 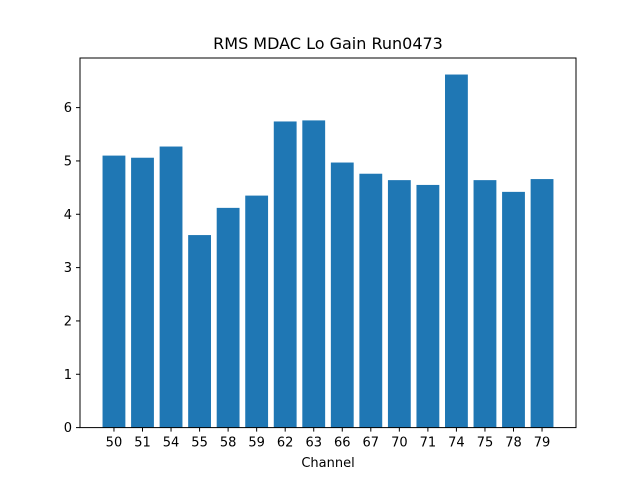 What do you see at coordinates (342, 443) in the screenshot?
I see `x-tick-label: 66` at bounding box center [342, 443].